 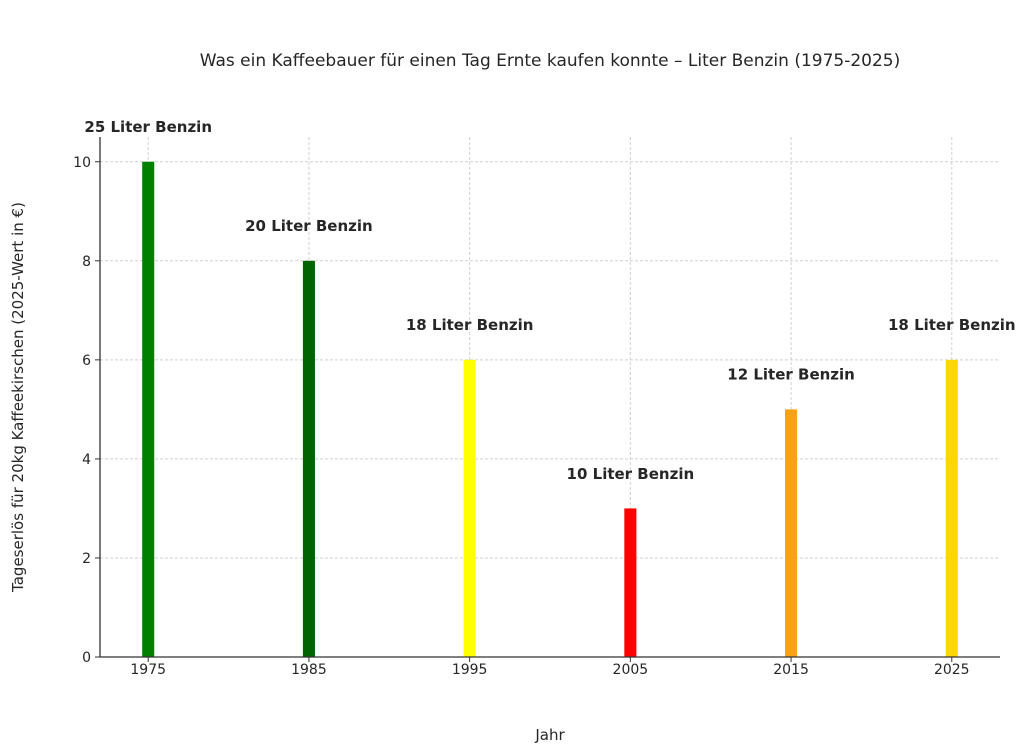 I want to click on y-tick-label: 6, so click(x=86, y=361).